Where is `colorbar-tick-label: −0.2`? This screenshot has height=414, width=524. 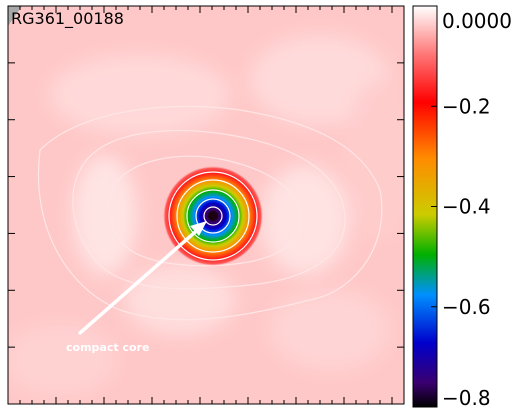 colorbar-tick-label: −0.2 is located at coordinates (466, 106).